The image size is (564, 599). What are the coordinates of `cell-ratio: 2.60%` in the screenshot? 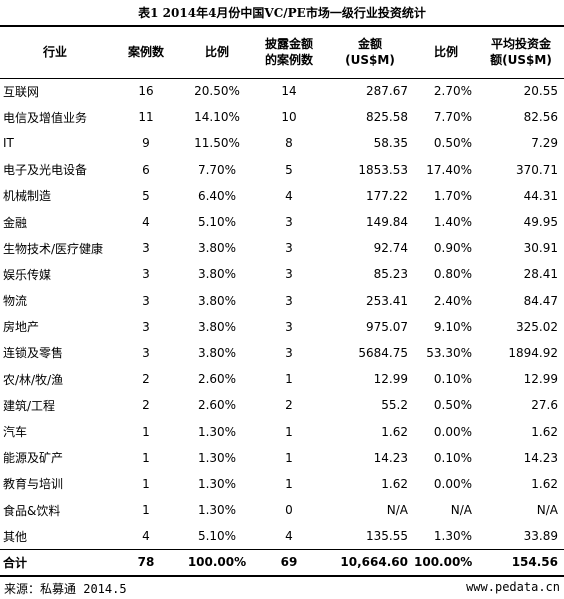 It's located at (217, 405).